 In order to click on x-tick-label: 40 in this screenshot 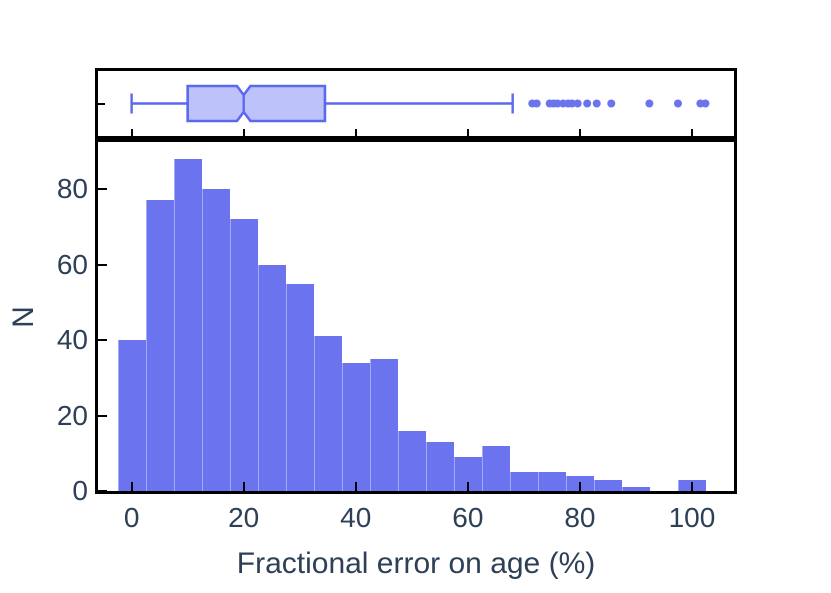, I will do `click(356, 517)`.